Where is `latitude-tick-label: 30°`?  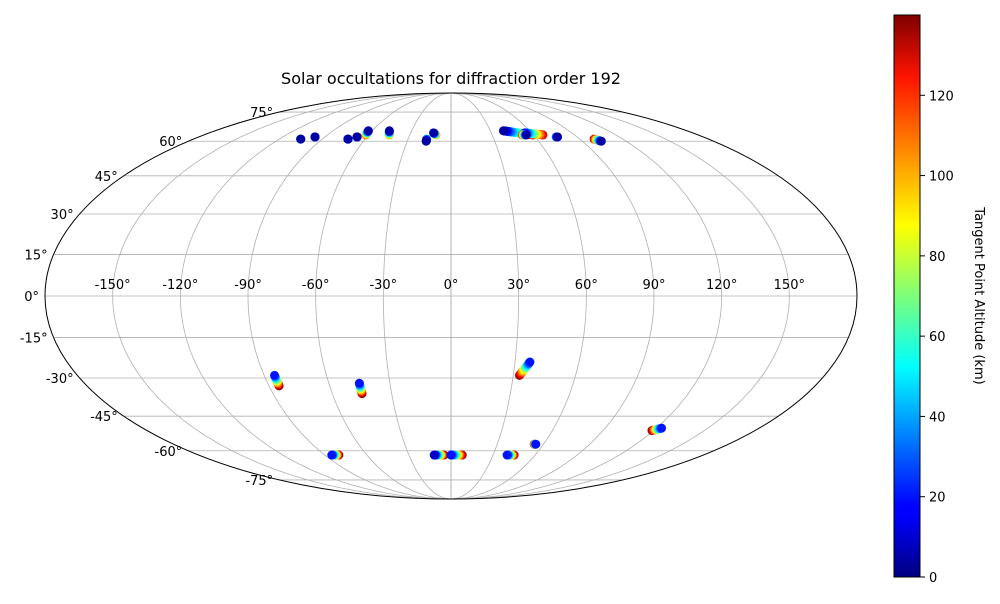
latitude-tick-label: 30° is located at coordinates (62, 215).